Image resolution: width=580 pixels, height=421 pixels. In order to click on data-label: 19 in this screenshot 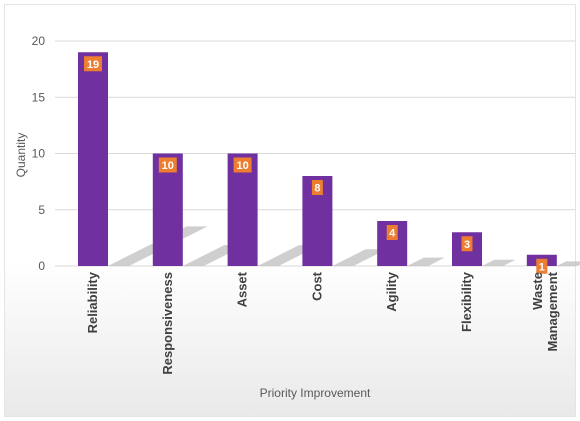, I will do `click(93, 65)`.